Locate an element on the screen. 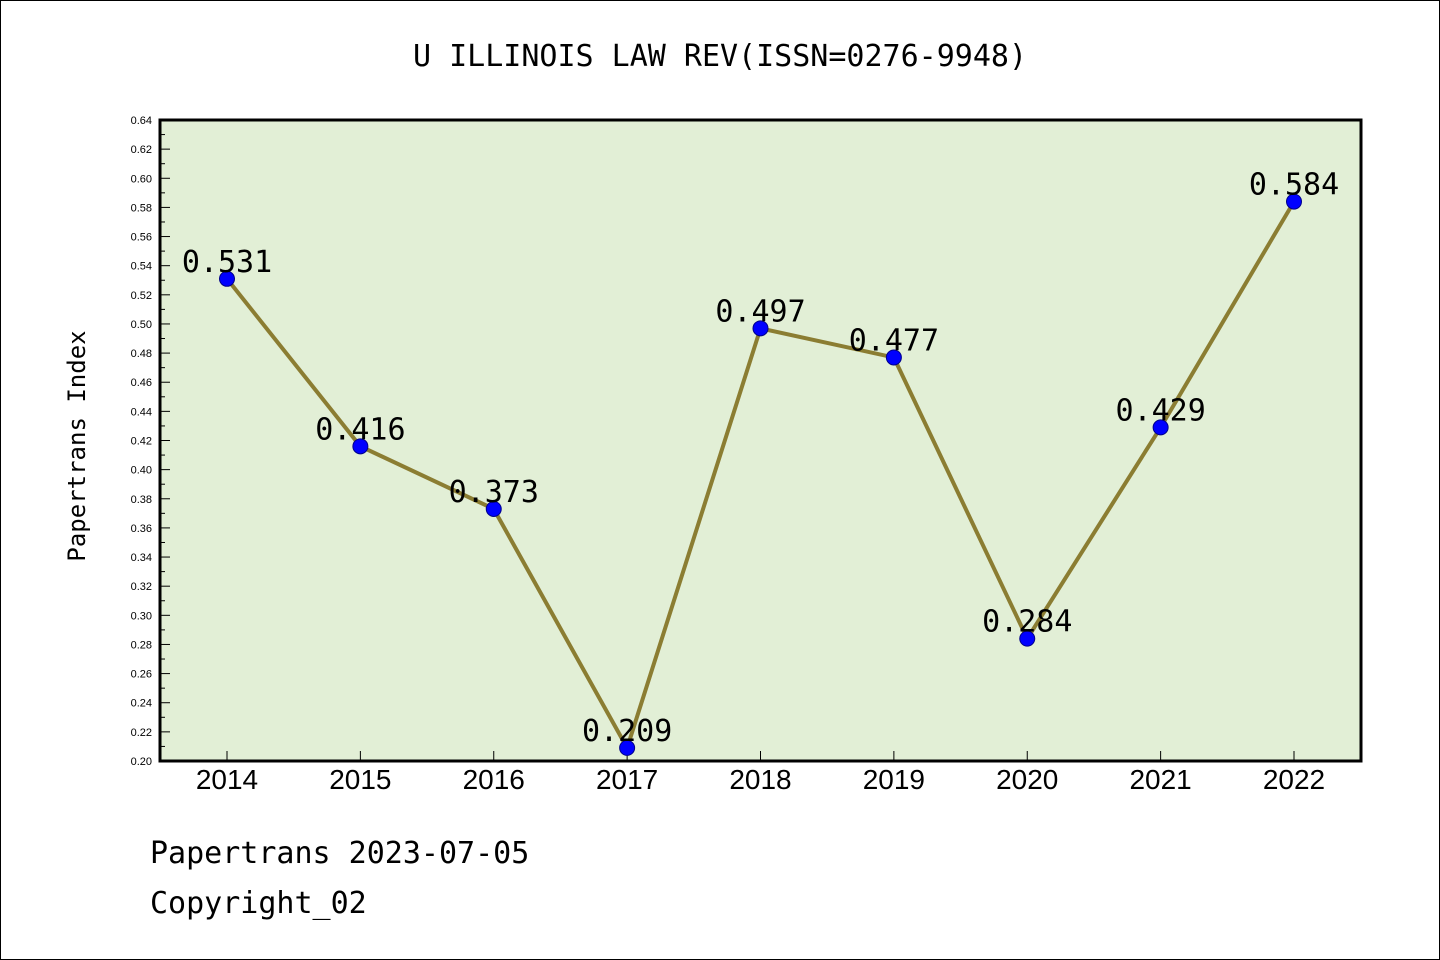 The width and height of the screenshot is (1440, 960). y-tick-label: 0.38 is located at coordinates (141, 500).